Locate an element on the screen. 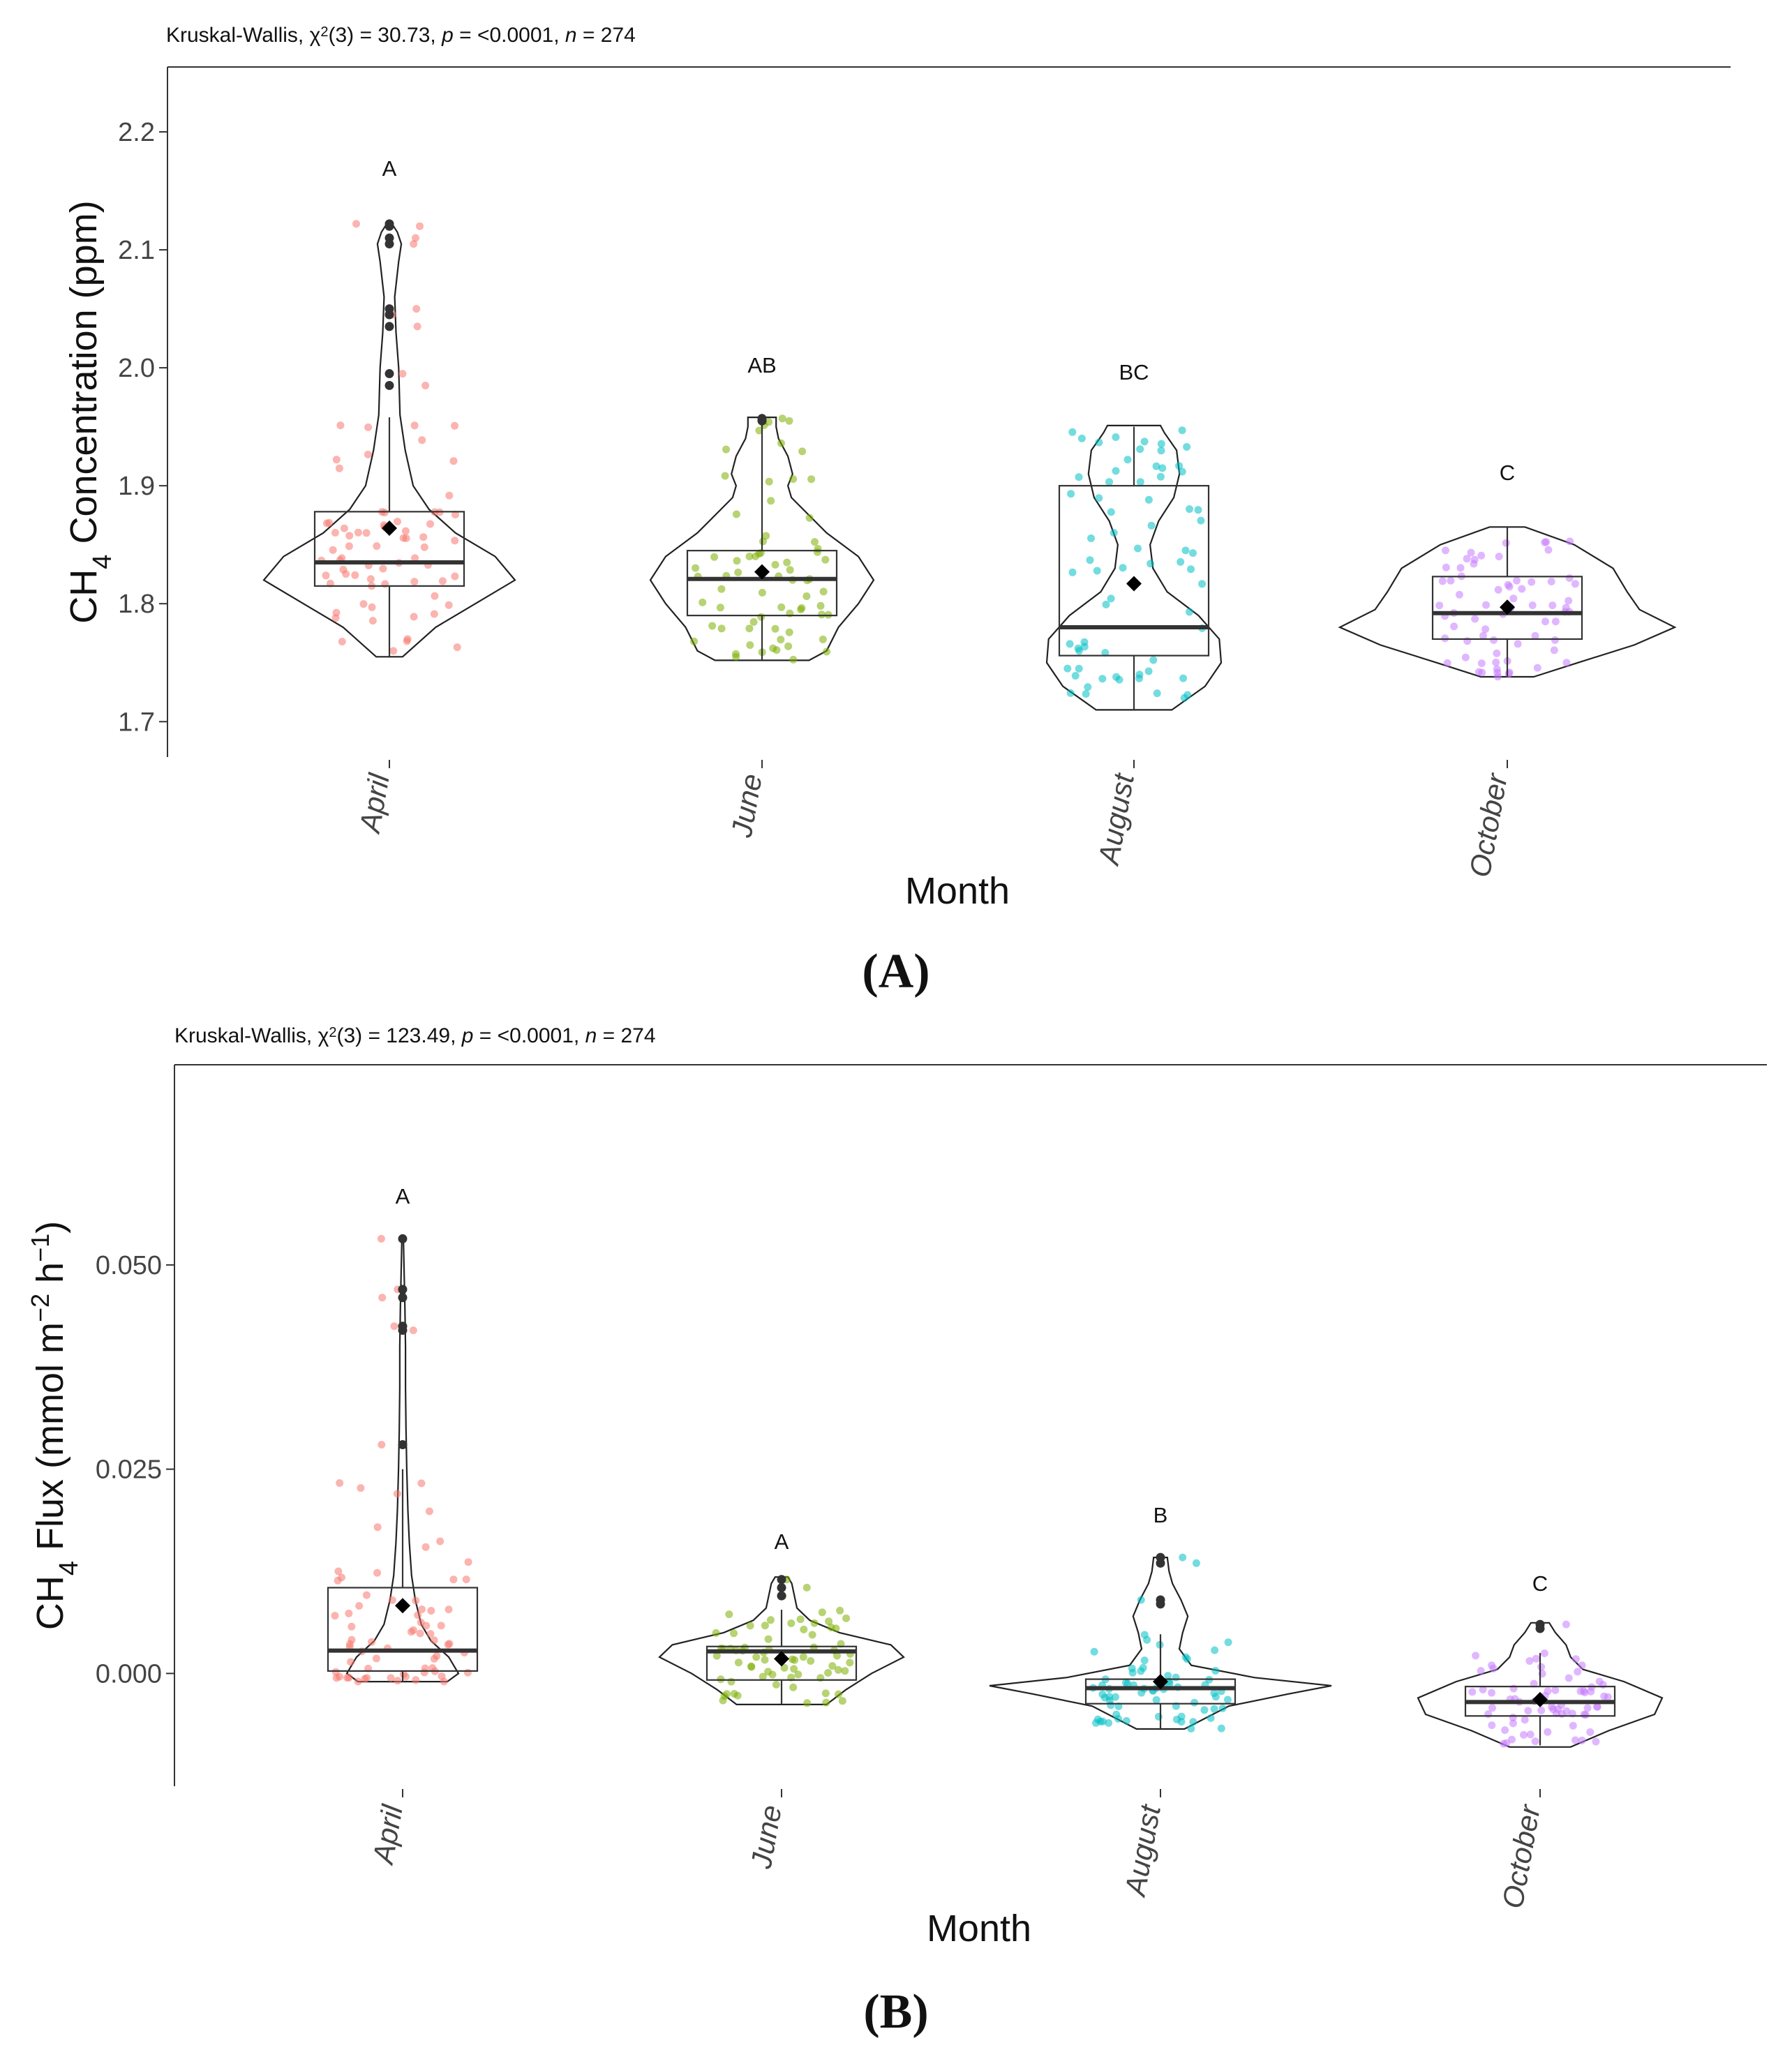 Image resolution: width=1792 pixels, height=2066 pixels. stat-text-part: Kruskal-Wallis, is located at coordinates (238, 35).